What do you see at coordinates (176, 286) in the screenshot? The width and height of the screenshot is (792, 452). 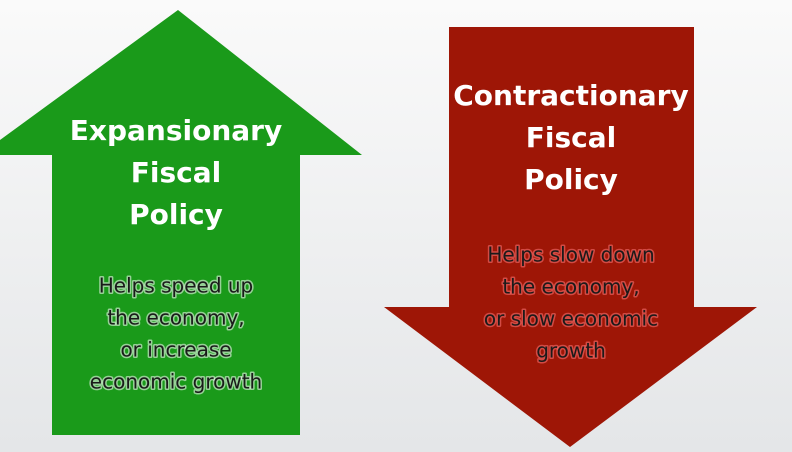 I see `arrow-description: Helps speed up` at bounding box center [176, 286].